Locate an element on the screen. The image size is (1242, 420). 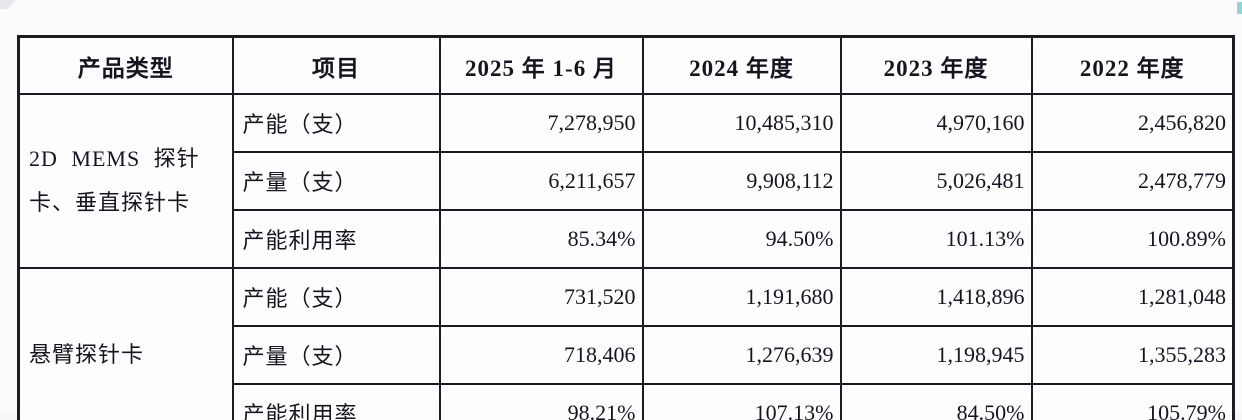
value-cell: 1,198,945 is located at coordinates (936, 355).